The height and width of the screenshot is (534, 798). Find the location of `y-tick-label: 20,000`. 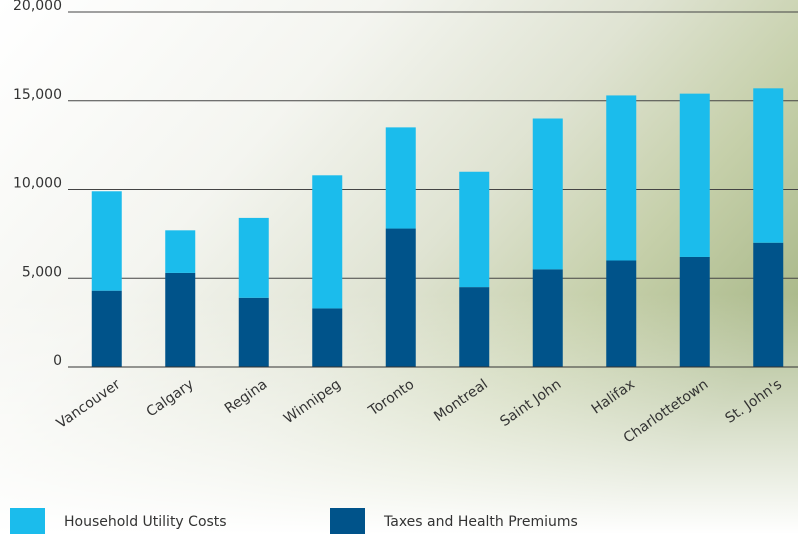

y-tick-label: 20,000 is located at coordinates (37, 7).